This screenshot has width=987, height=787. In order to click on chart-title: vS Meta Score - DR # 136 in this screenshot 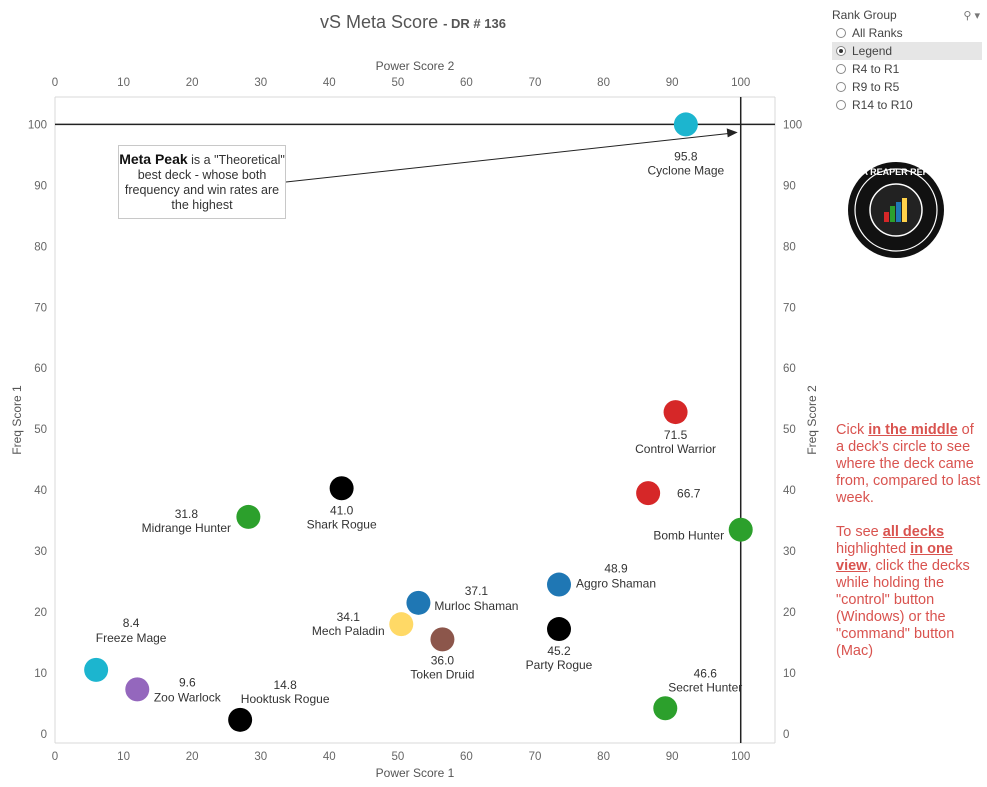, I will do `click(413, 22)`.